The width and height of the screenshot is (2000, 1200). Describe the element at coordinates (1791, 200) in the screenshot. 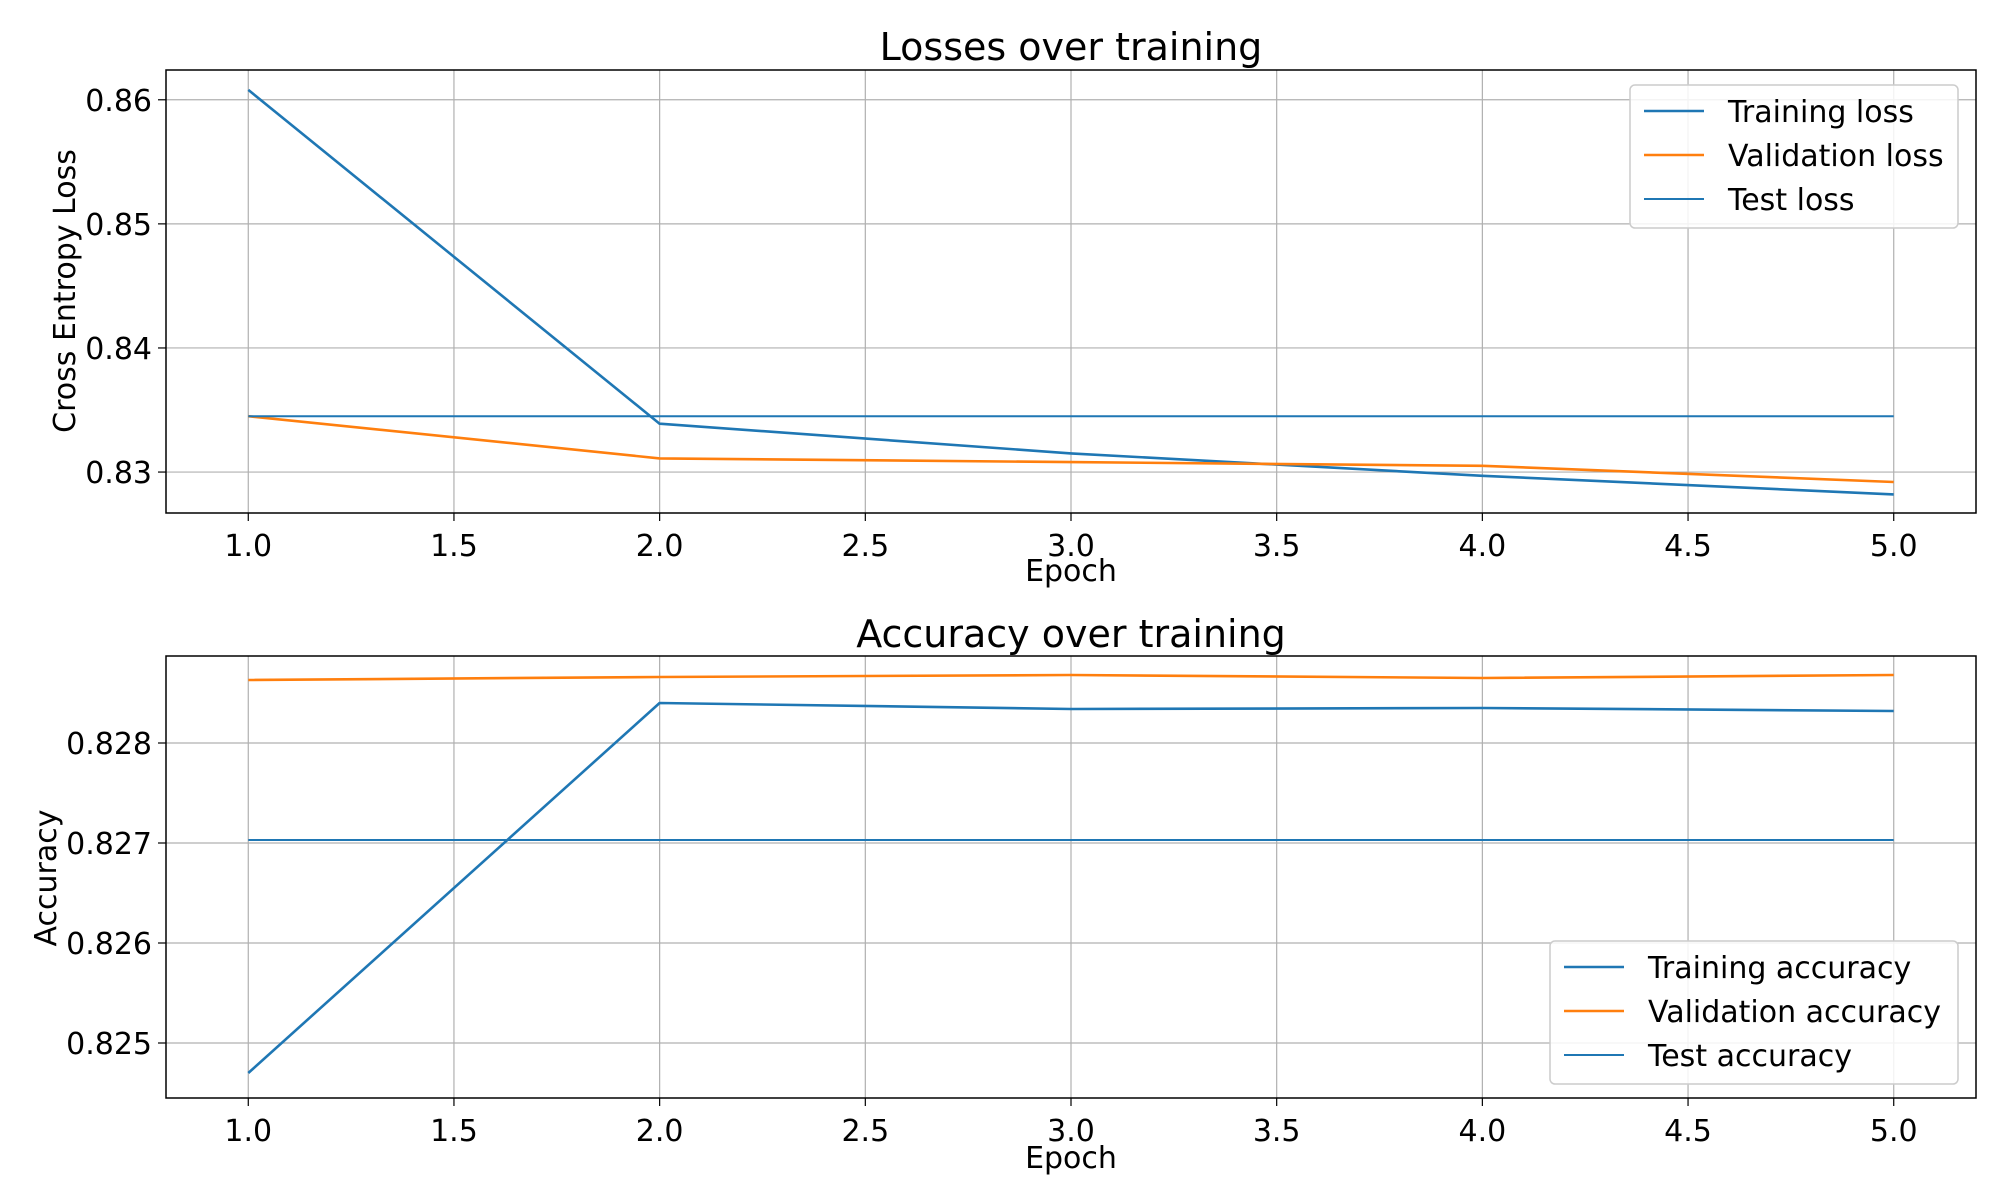

I see `legend-label: Test loss` at that location.